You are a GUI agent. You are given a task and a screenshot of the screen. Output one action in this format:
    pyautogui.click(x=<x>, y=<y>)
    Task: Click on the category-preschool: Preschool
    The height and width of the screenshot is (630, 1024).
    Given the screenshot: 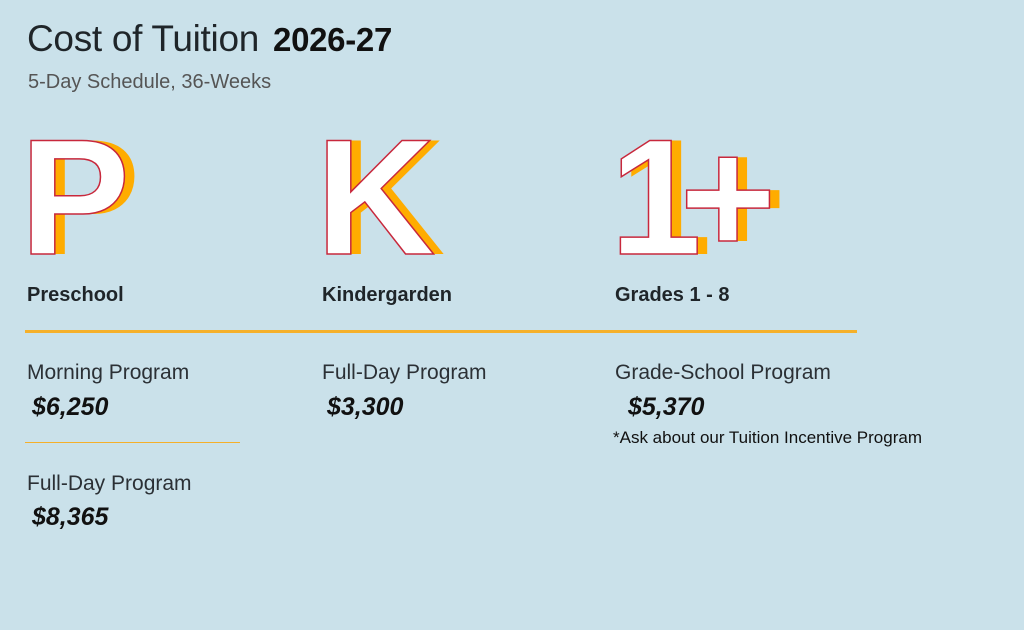 What is the action you would take?
    pyautogui.click(x=75, y=295)
    